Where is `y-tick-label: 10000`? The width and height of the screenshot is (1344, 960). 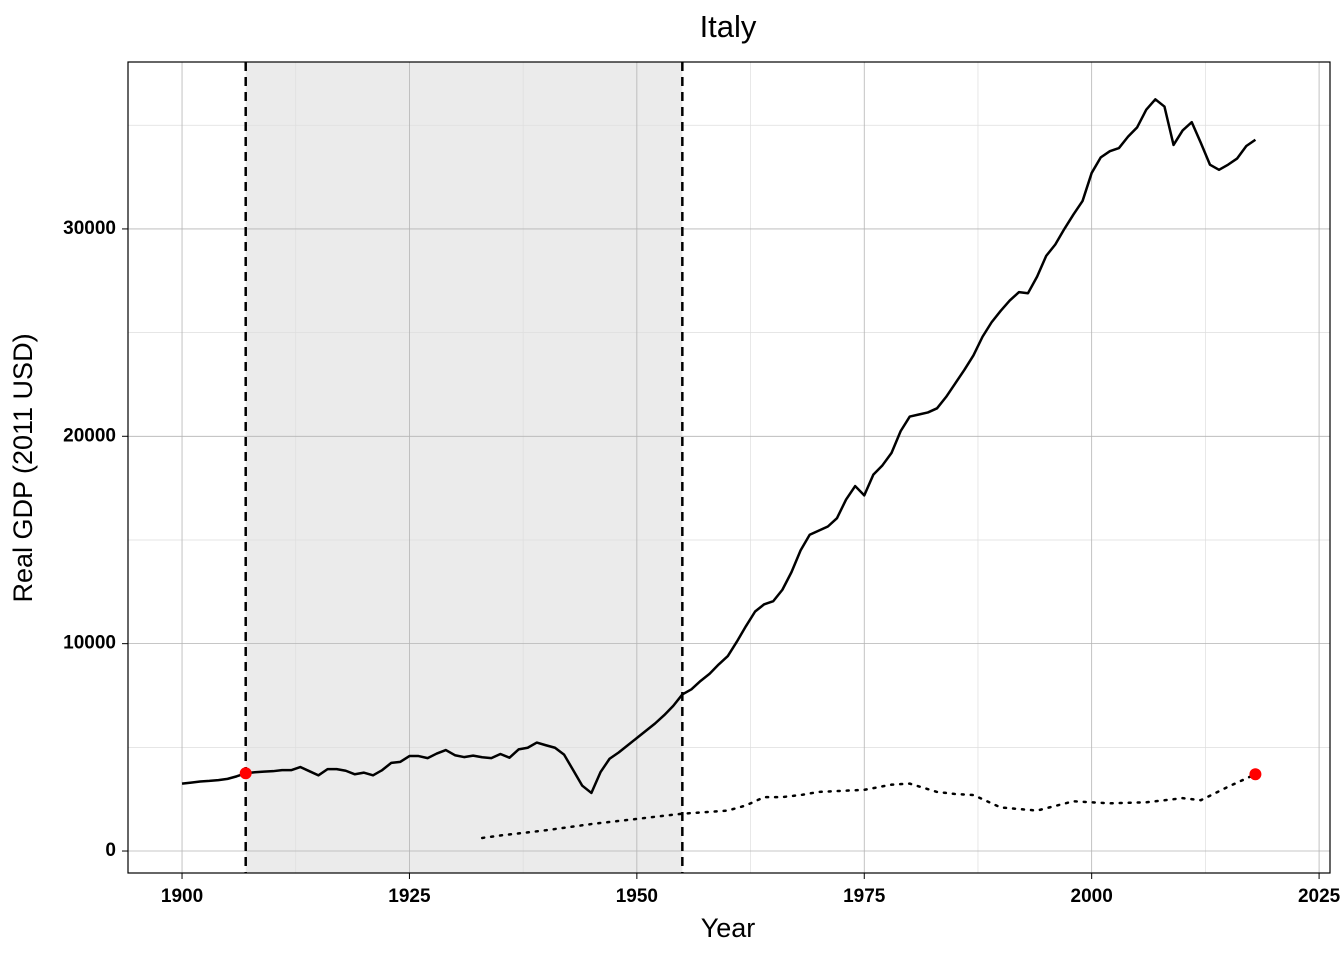
y-tick-label: 10000 is located at coordinates (89, 643).